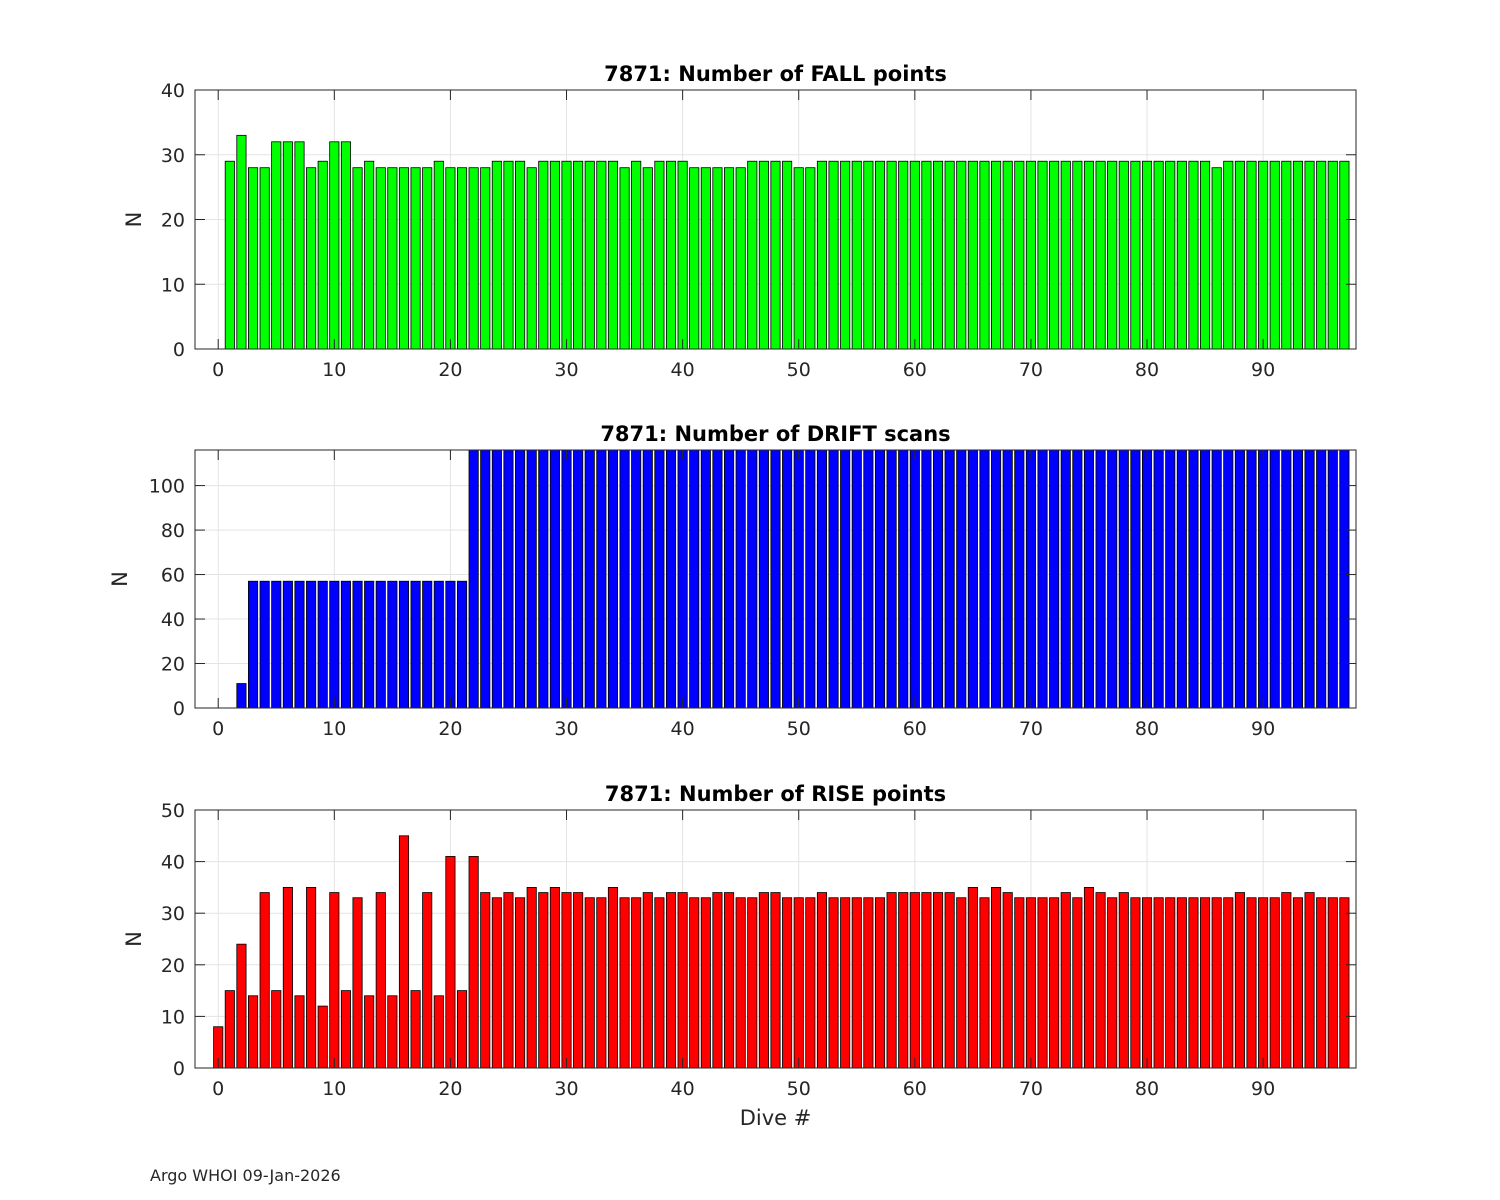  What do you see at coordinates (915, 1089) in the screenshot?
I see `x-tick-label: 60` at bounding box center [915, 1089].